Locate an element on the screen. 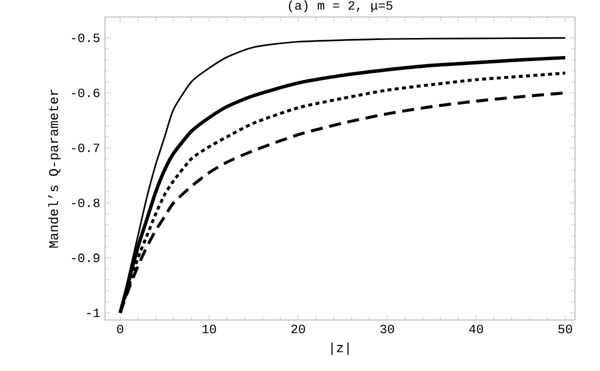 The width and height of the screenshot is (600, 371). y-tick-label: -0.5 is located at coordinates (86, 38).